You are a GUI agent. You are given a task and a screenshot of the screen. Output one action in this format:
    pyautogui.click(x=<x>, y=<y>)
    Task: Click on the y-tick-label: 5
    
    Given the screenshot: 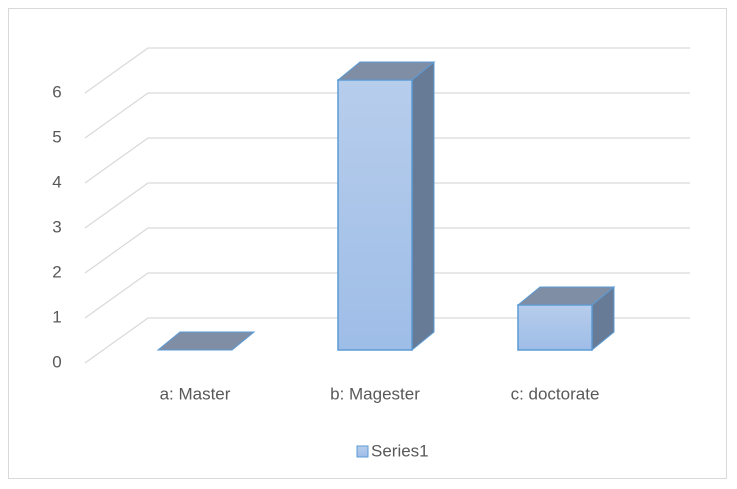 What is the action you would take?
    pyautogui.click(x=56, y=136)
    